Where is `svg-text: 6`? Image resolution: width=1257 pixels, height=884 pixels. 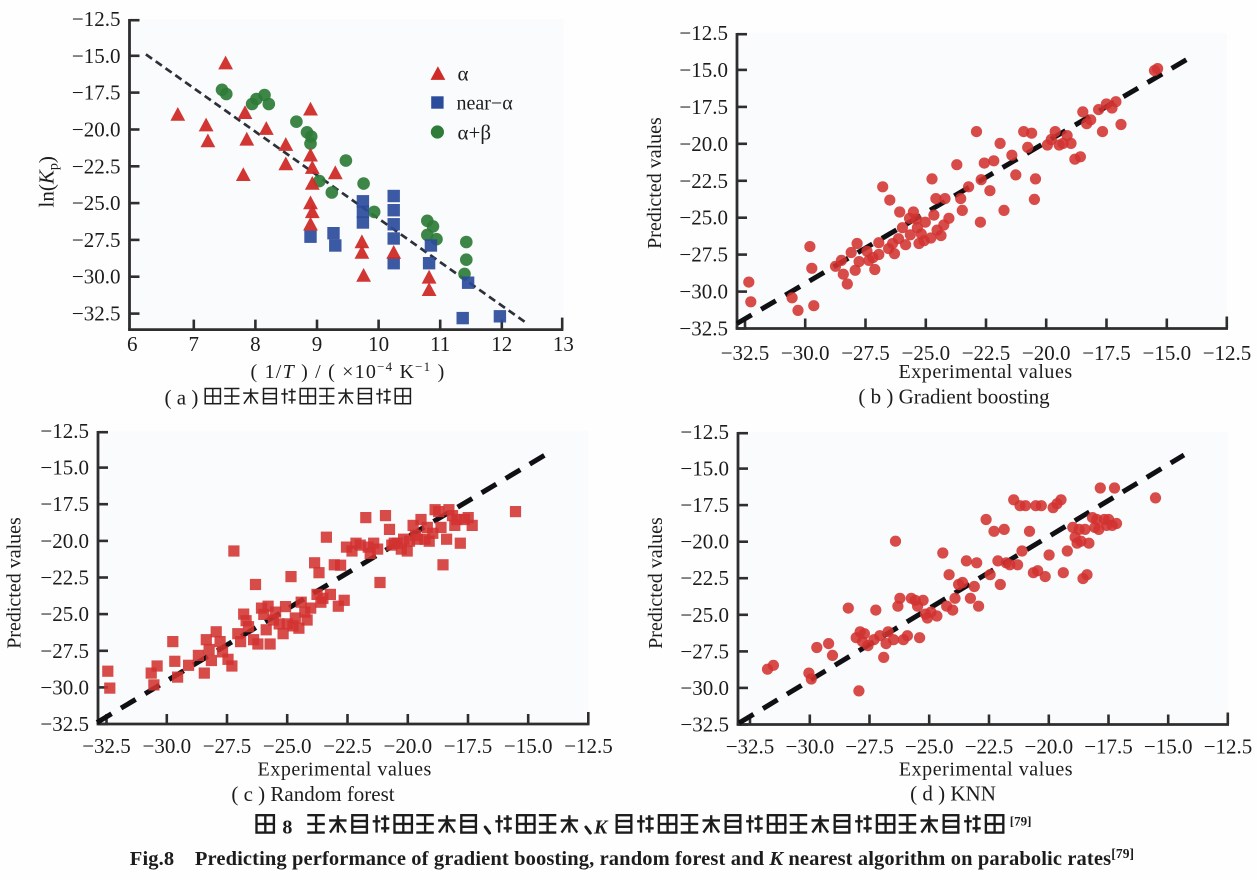 svg-text: 6 is located at coordinates (132, 344).